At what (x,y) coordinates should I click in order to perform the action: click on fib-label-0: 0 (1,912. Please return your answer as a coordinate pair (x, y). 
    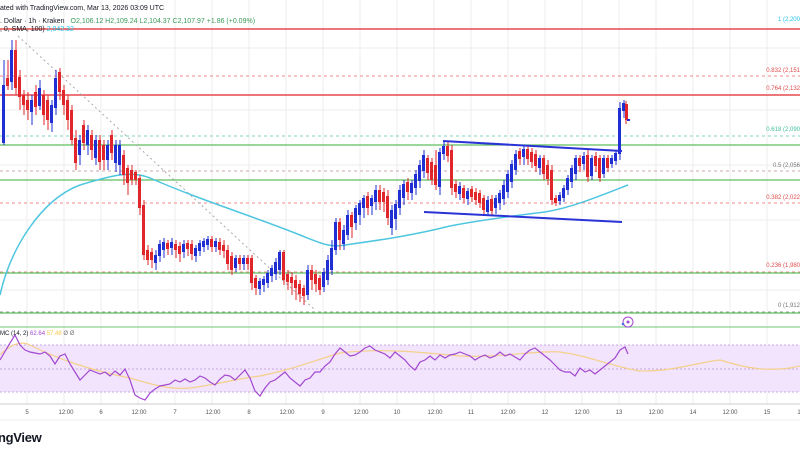
    Looking at the image, I should click on (788, 306).